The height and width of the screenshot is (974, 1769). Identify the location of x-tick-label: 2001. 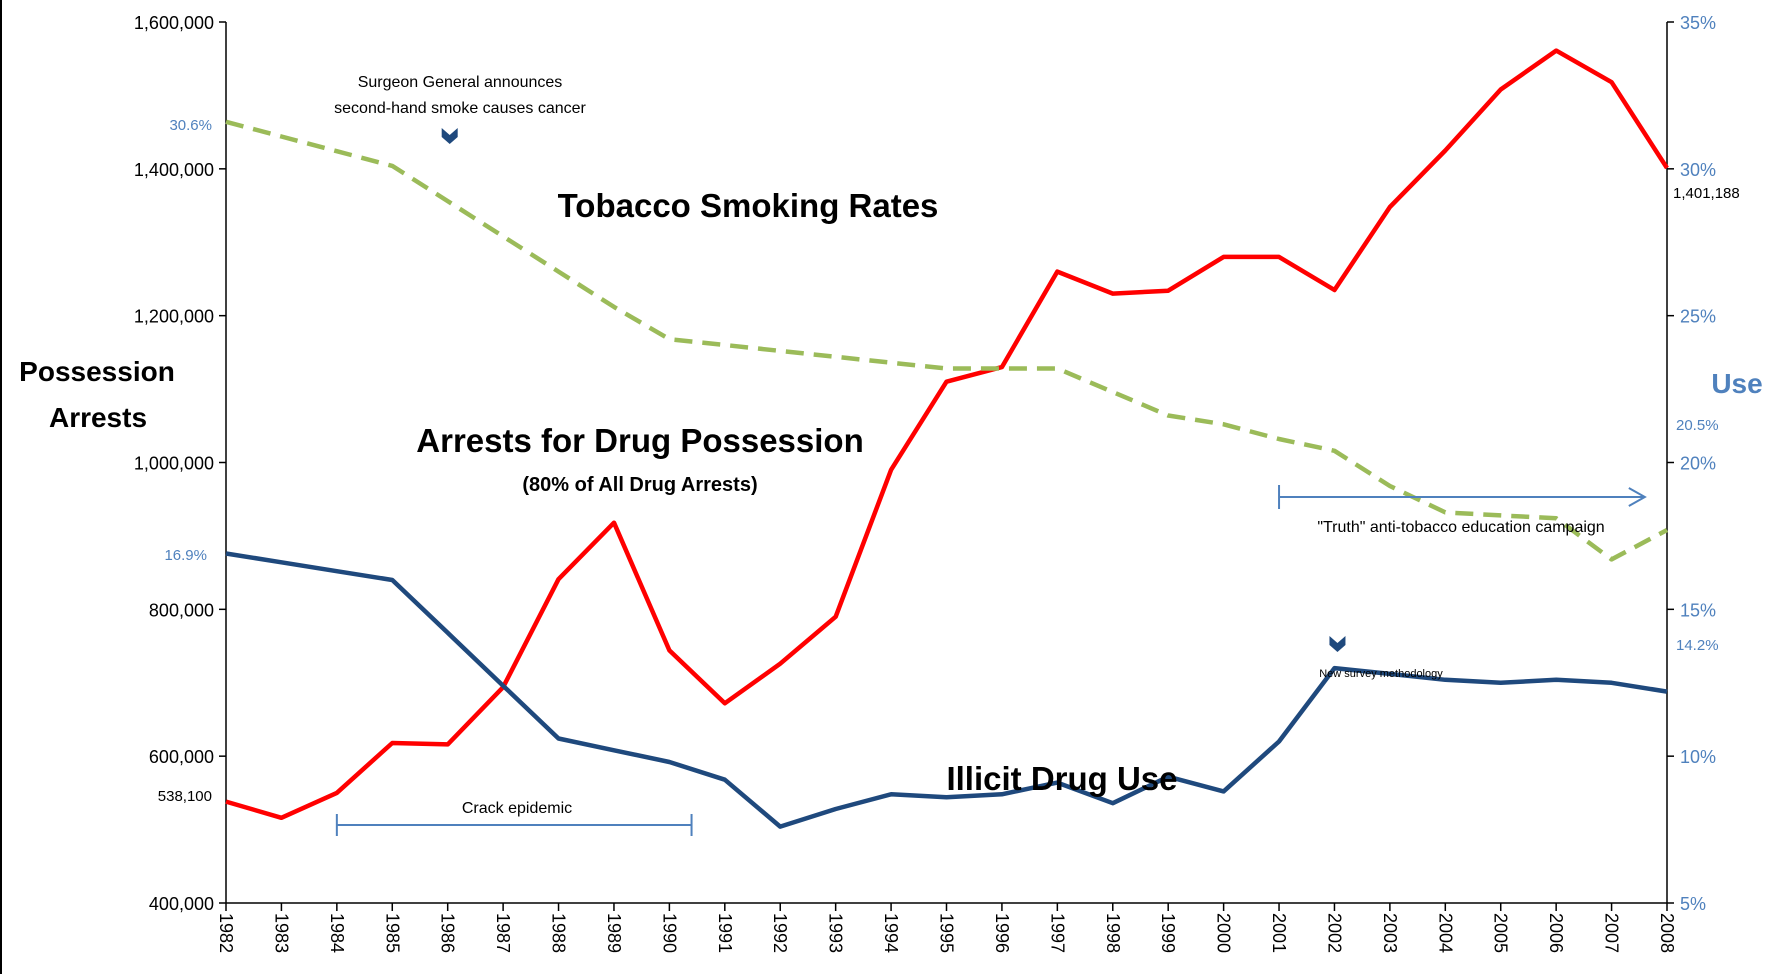
(1279, 933).